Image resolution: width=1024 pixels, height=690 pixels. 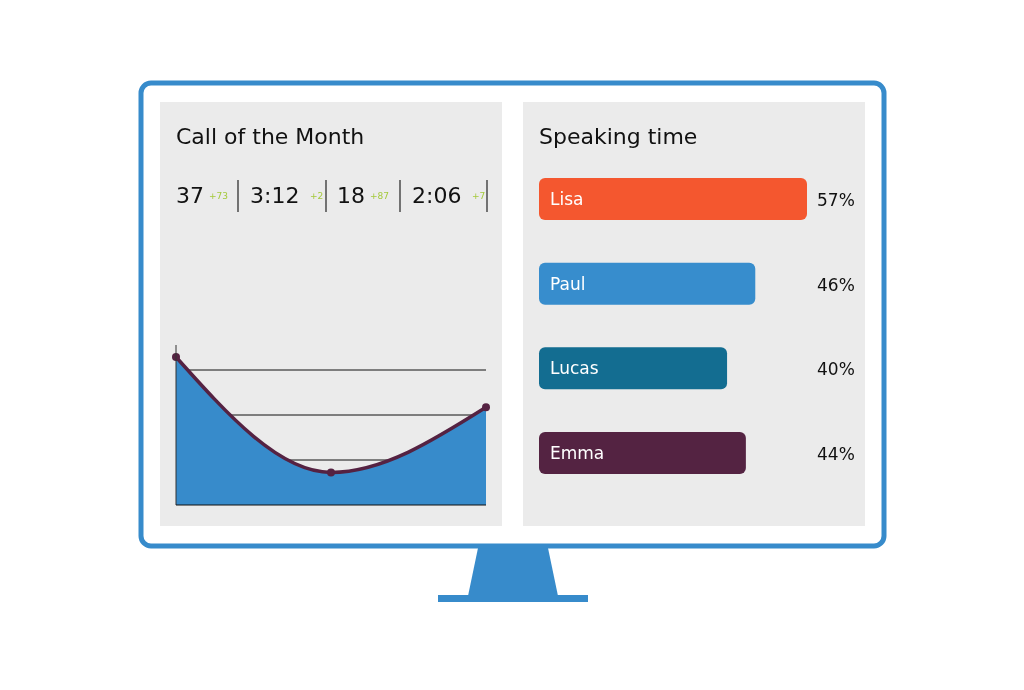 What do you see at coordinates (574, 368) in the screenshot?
I see `y-tick-label: Lucas` at bounding box center [574, 368].